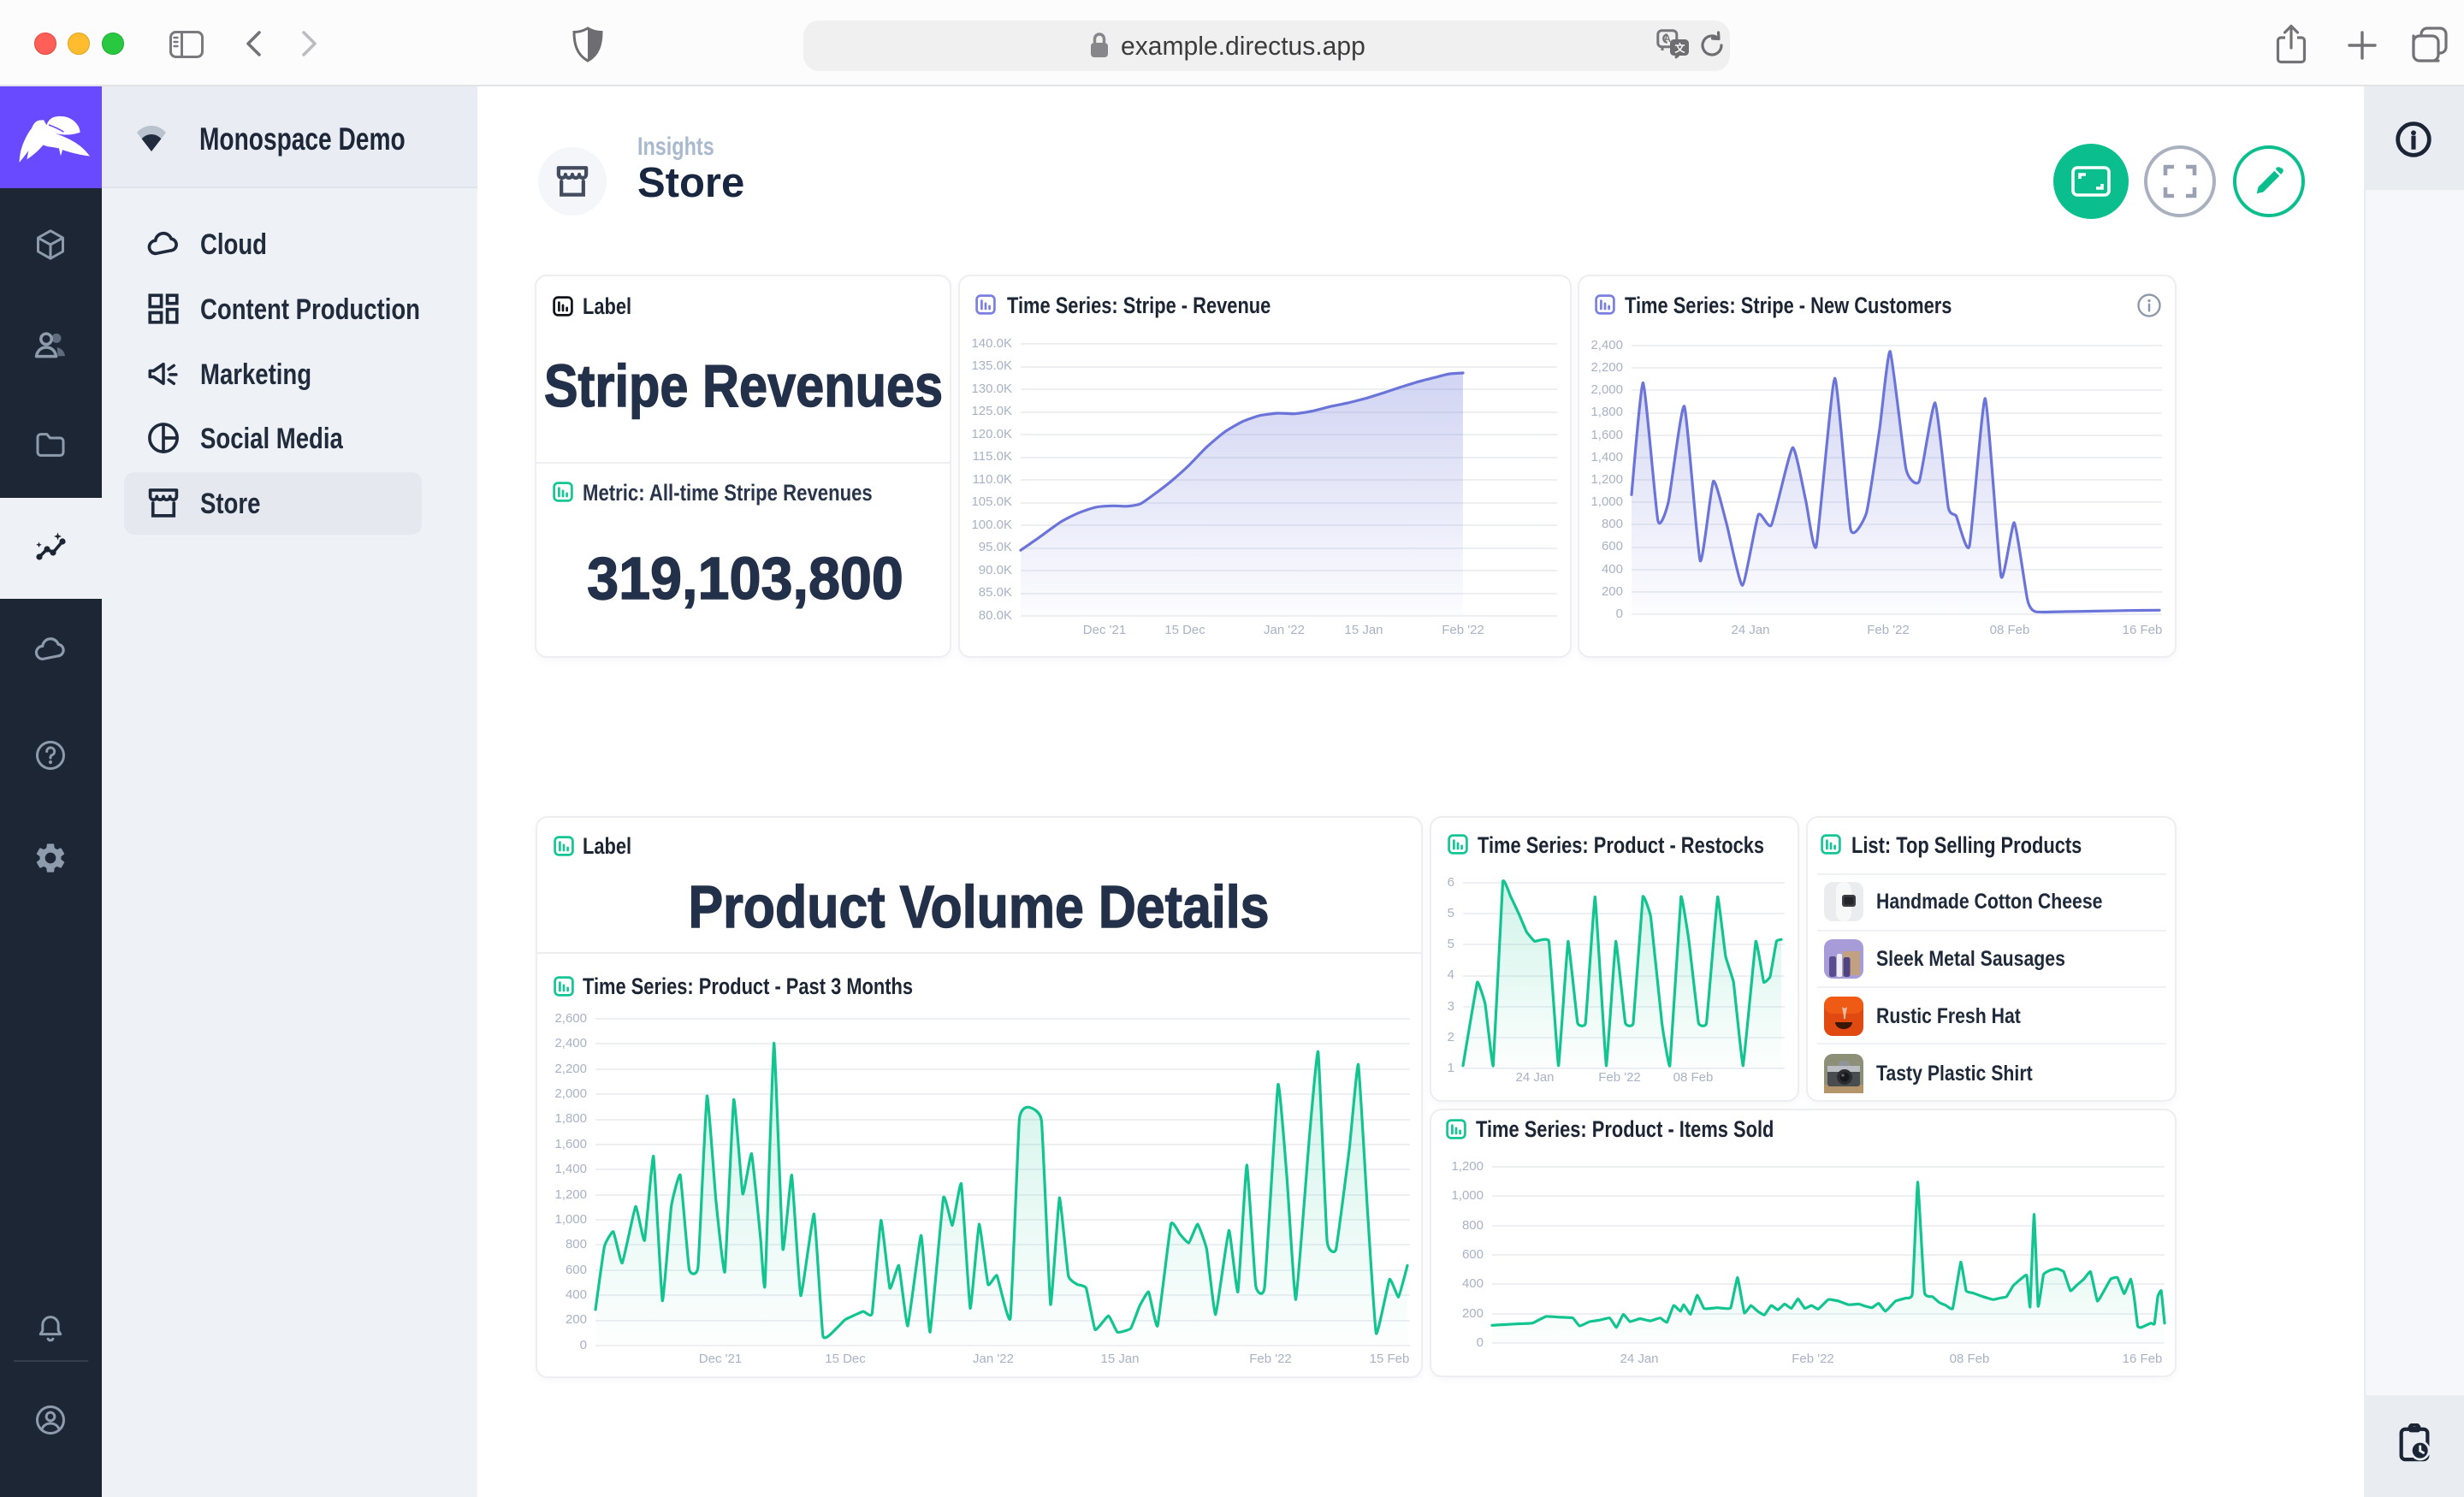 The width and height of the screenshot is (2464, 1497). Describe the element at coordinates (1667, 39) in the screenshot. I see `svg-text: A` at that location.